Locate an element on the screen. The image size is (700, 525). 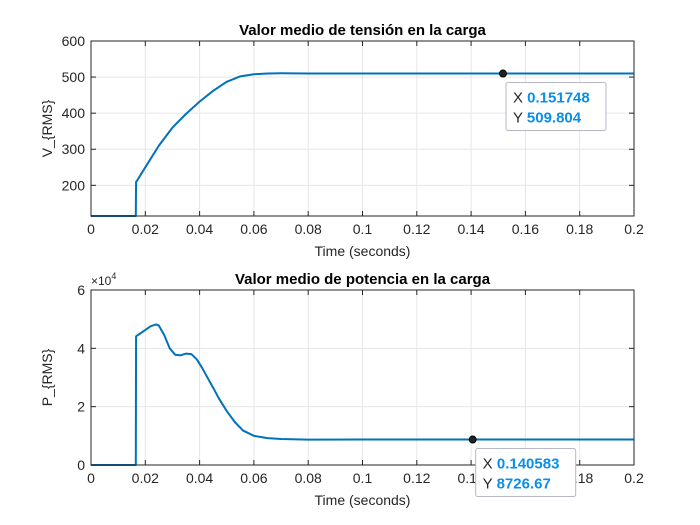
y-tick-label: 2 is located at coordinates (81, 407).